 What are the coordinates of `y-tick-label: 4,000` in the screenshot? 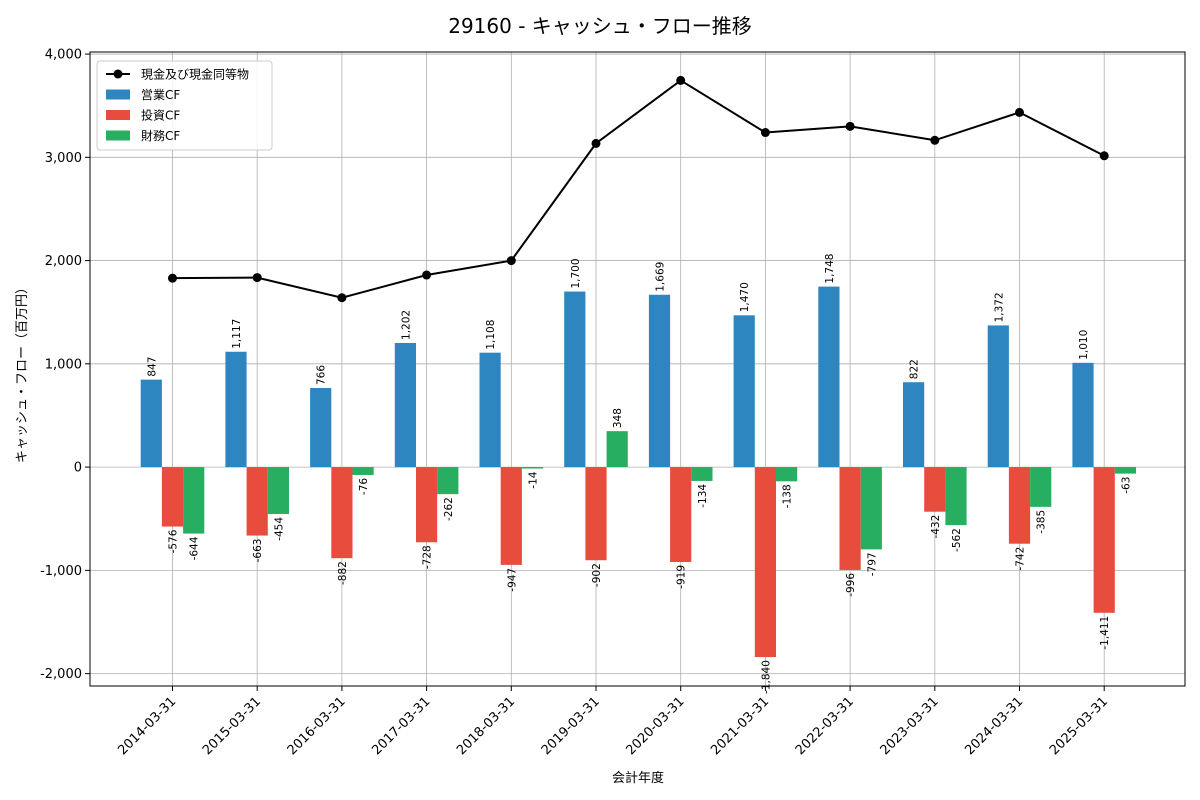 It's located at (63, 55).